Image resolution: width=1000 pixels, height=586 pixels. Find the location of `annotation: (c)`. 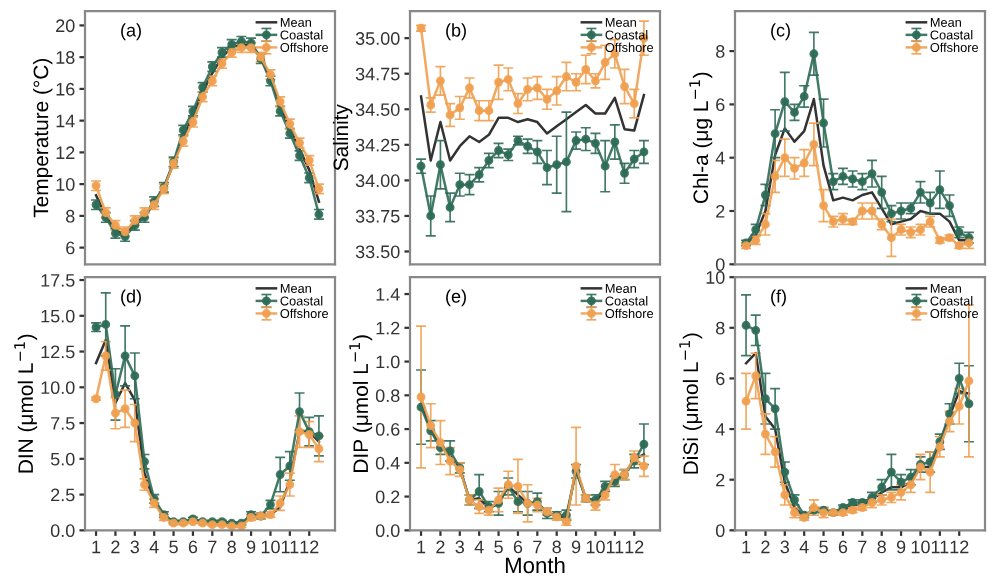

annotation: (c) is located at coordinates (780, 32).